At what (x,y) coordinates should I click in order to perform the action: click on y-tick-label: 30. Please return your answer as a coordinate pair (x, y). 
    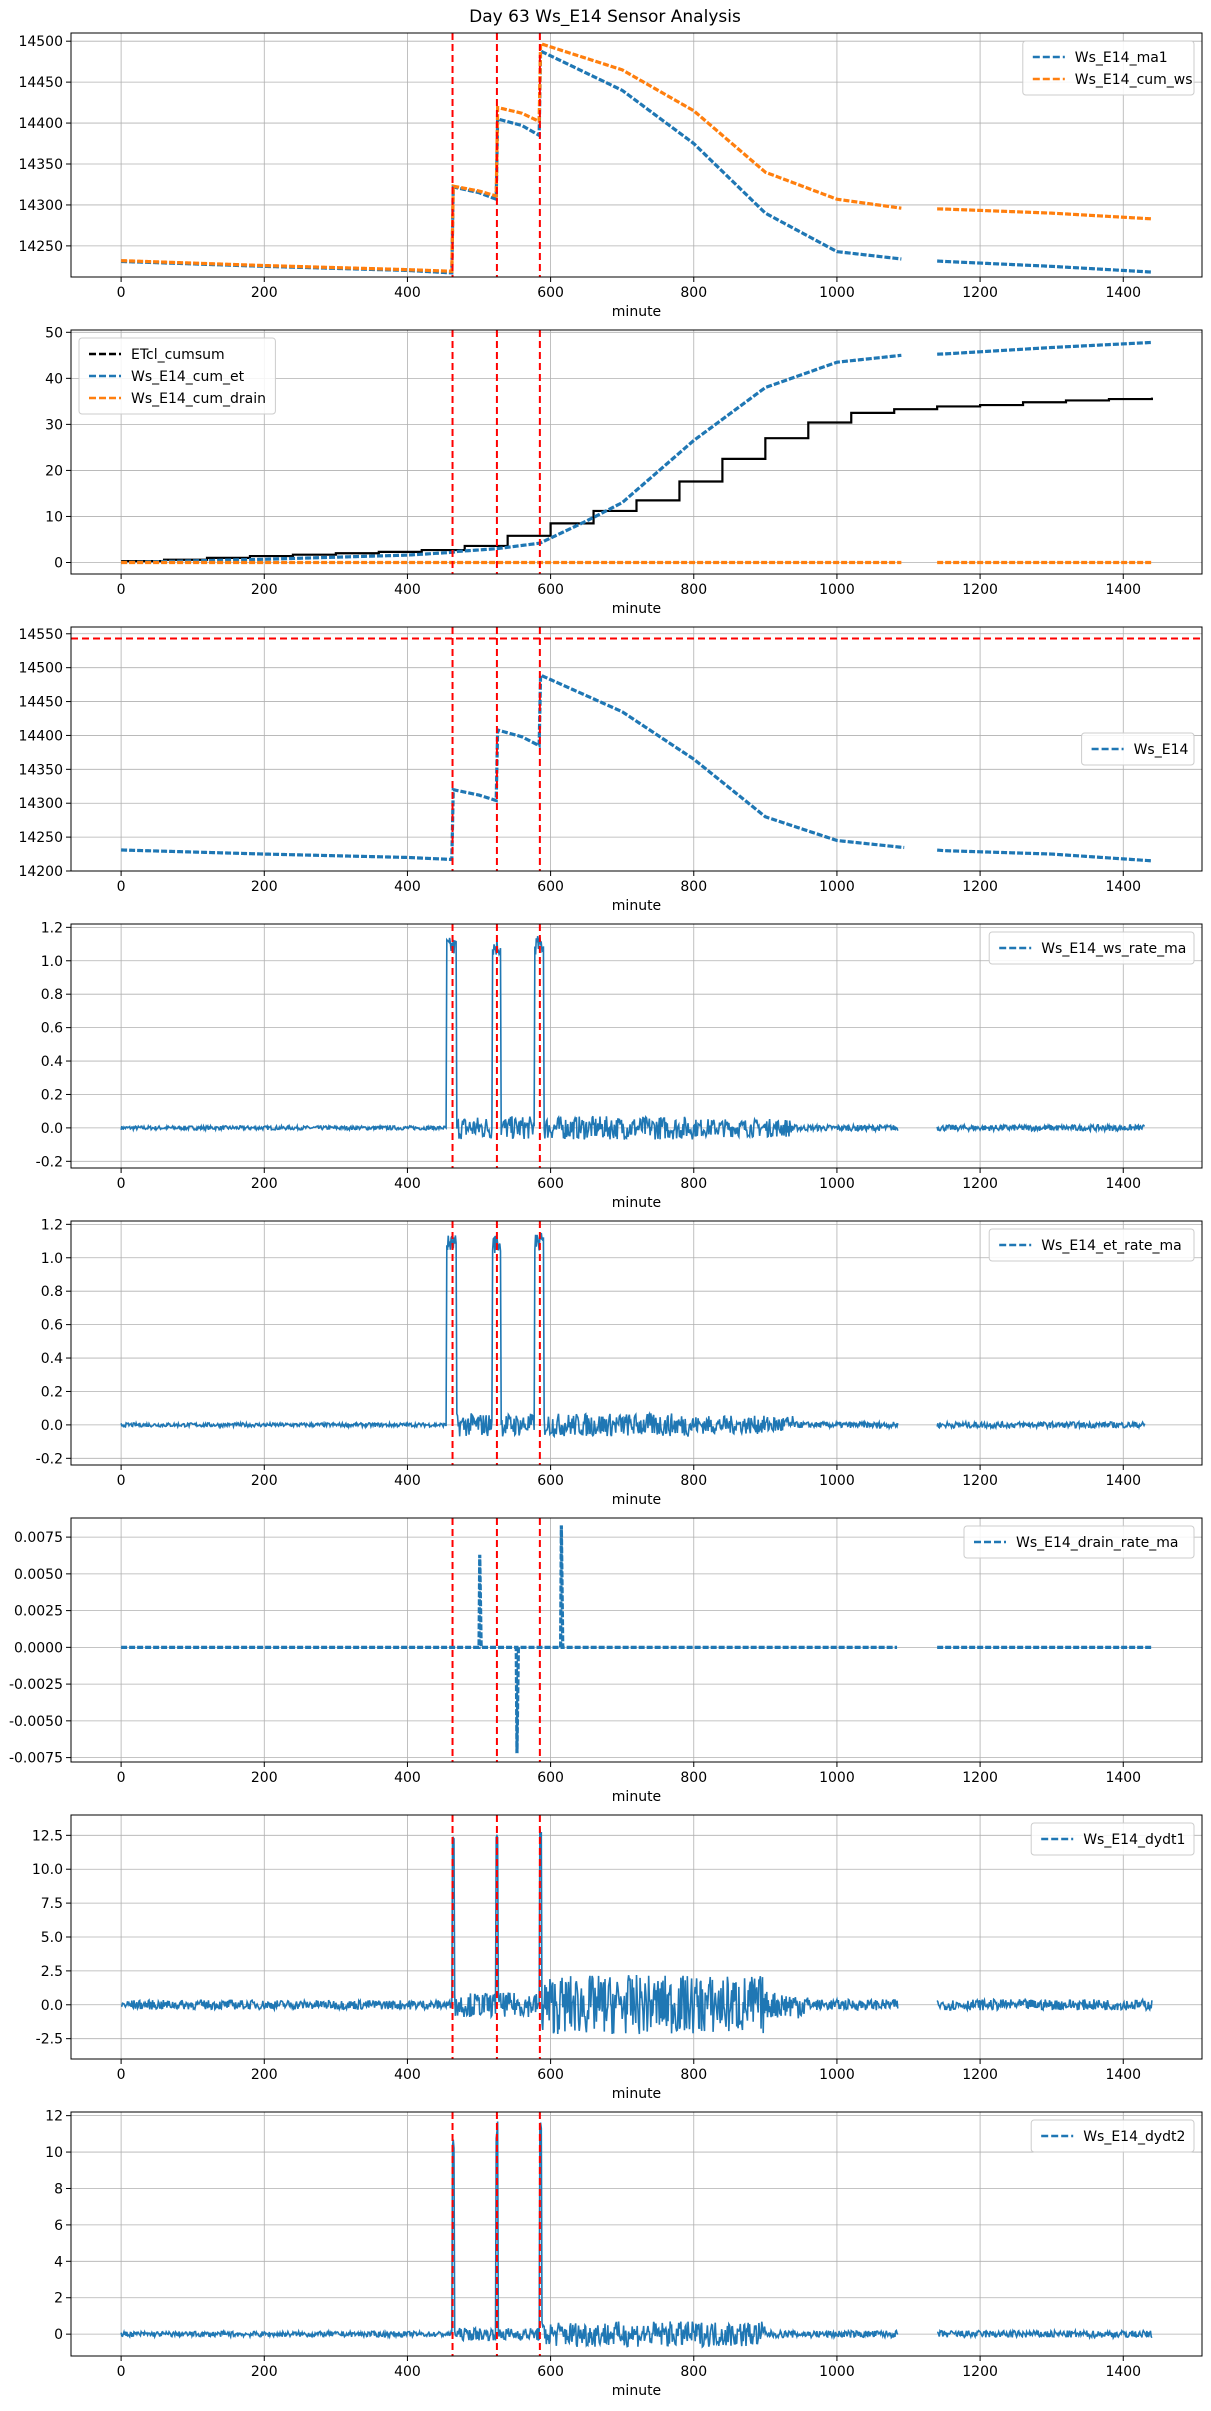
    Looking at the image, I should click on (54, 425).